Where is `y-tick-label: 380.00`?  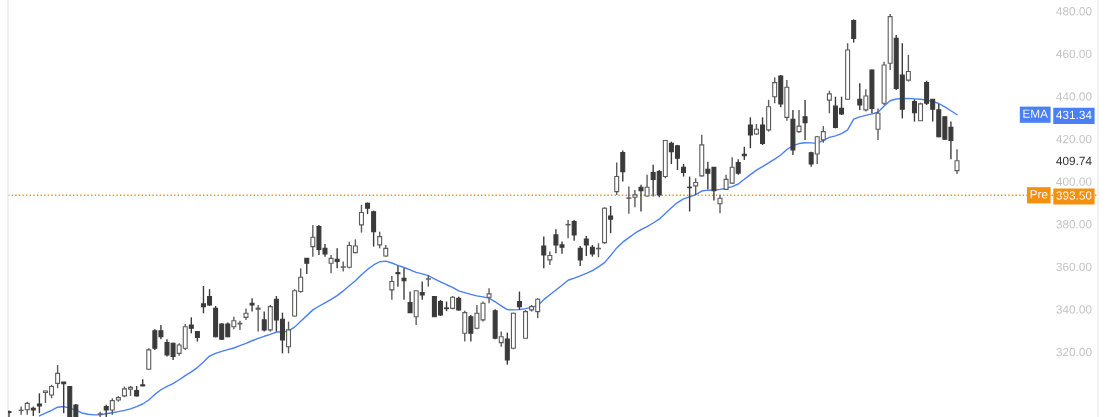
y-tick-label: 380.00 is located at coordinates (1074, 224).